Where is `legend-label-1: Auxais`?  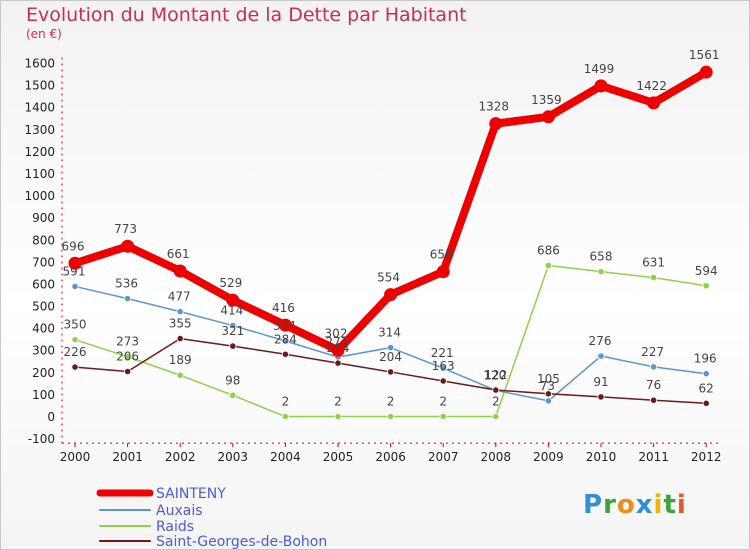 legend-label-1: Auxais is located at coordinates (179, 511).